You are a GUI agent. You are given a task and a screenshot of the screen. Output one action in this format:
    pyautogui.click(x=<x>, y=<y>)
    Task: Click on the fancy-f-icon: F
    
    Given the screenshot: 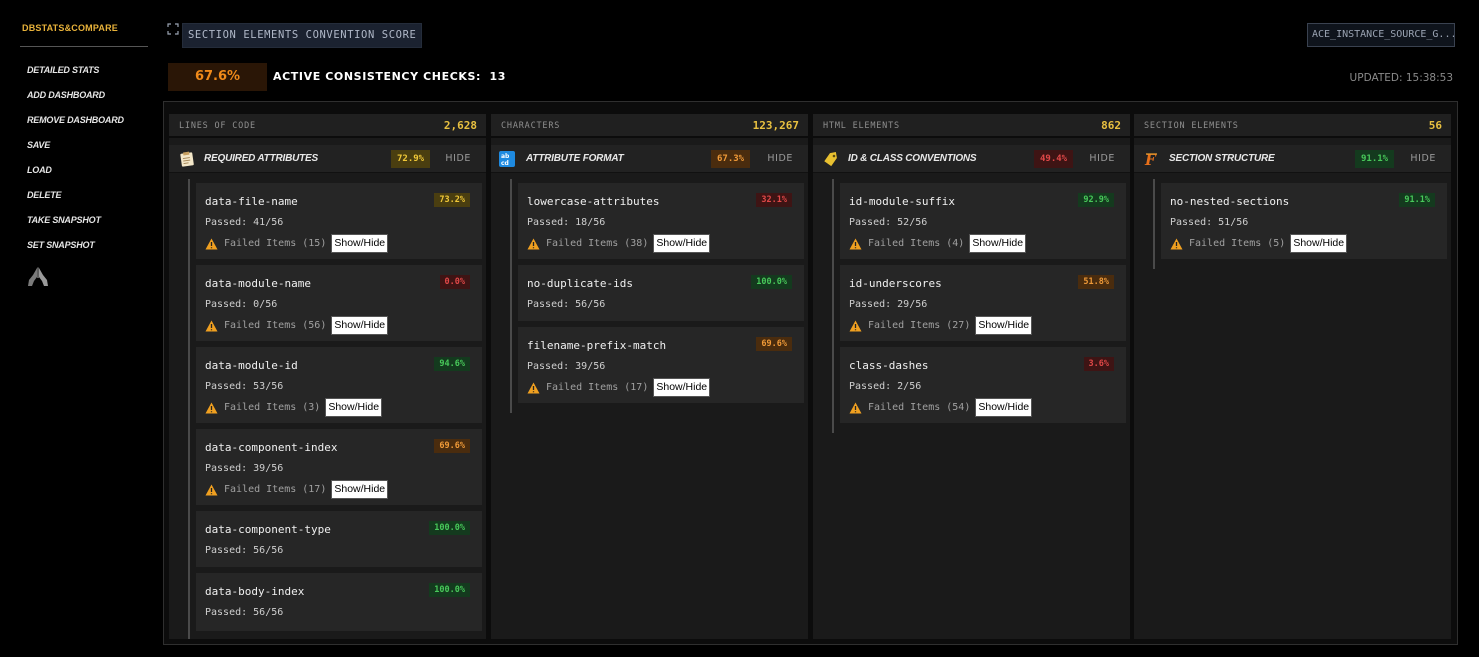 What is the action you would take?
    pyautogui.click(x=1150, y=159)
    